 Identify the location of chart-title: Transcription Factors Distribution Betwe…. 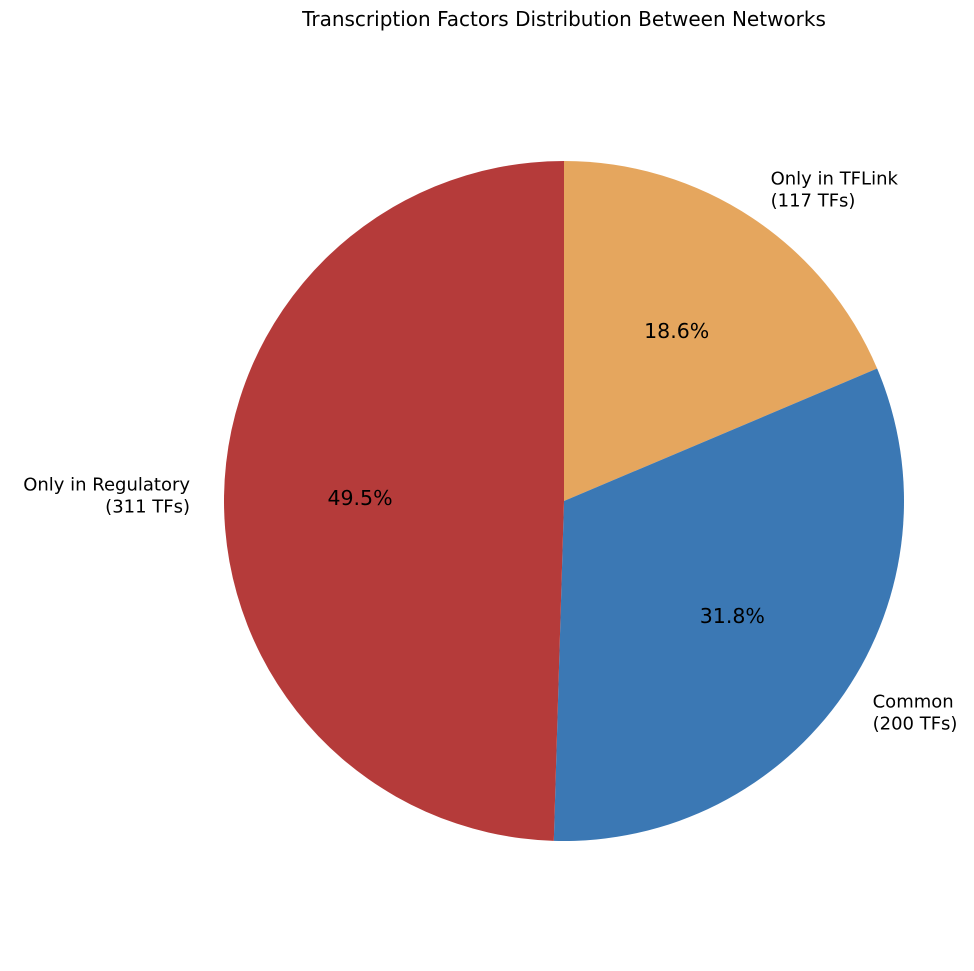
(563, 19).